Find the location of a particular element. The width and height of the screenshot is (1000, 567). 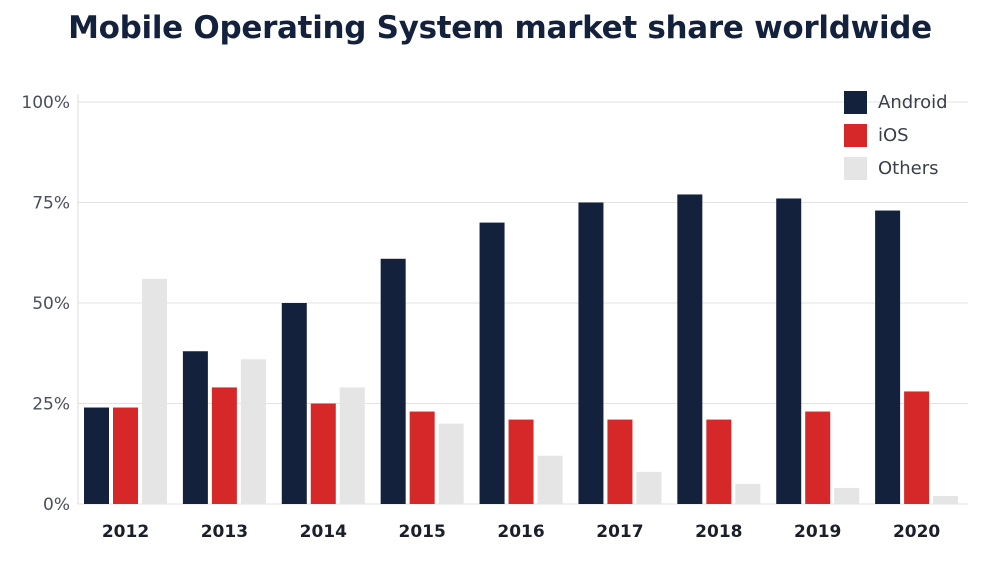

legend-item-android: Android is located at coordinates (896, 102).